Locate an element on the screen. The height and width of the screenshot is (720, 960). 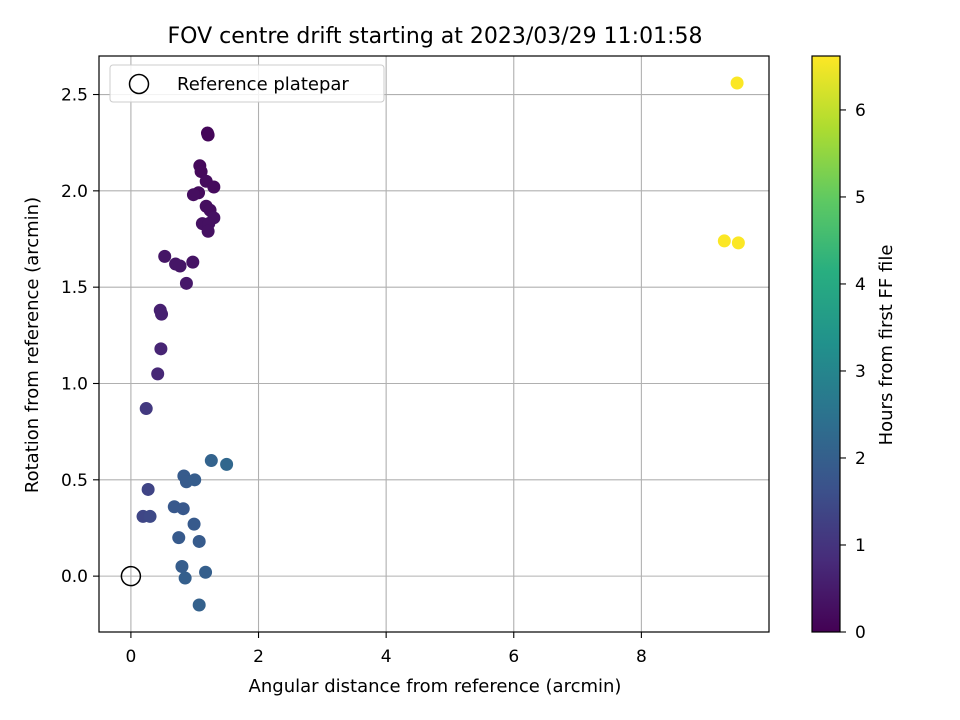
legend: Reference platepar is located at coordinates (247, 83).